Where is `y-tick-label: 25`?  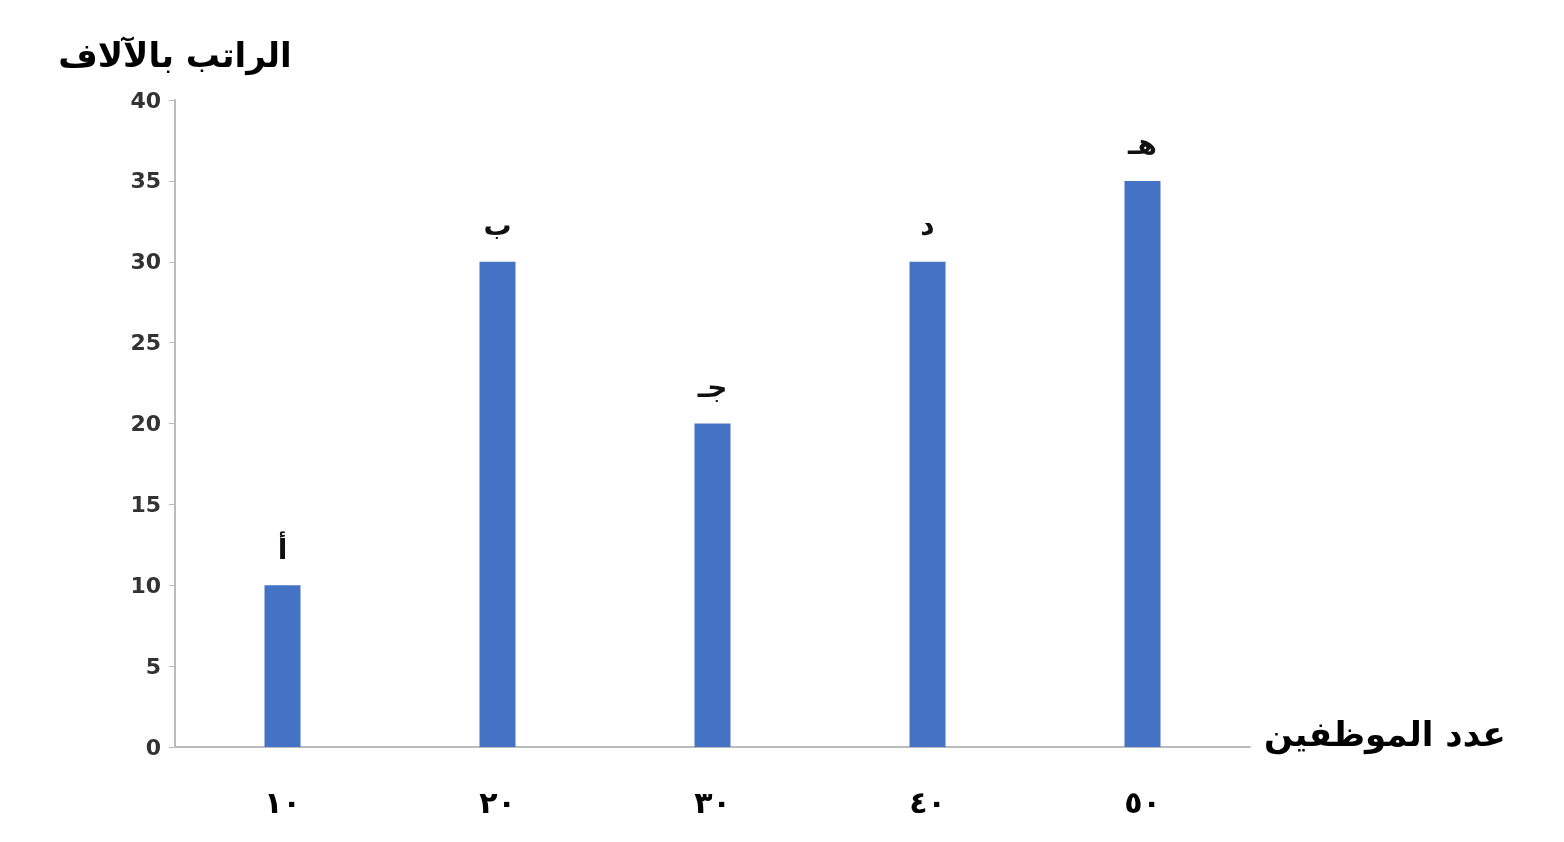
y-tick-label: 25 is located at coordinates (145, 343).